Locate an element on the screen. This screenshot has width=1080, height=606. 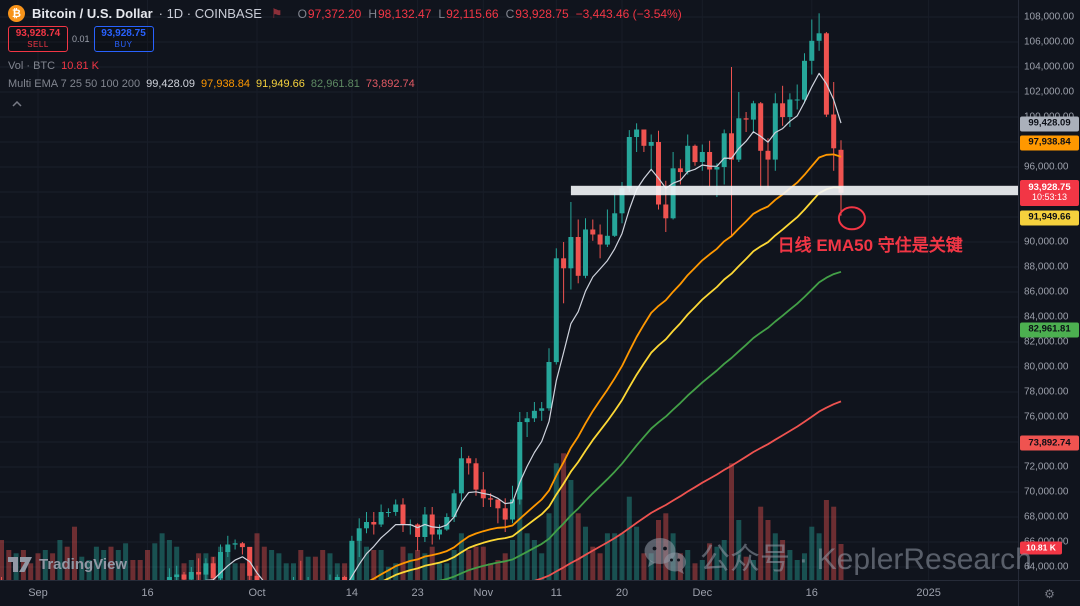
watermark: 公众号 · KeplerResearch is located at coordinates (837, 556).